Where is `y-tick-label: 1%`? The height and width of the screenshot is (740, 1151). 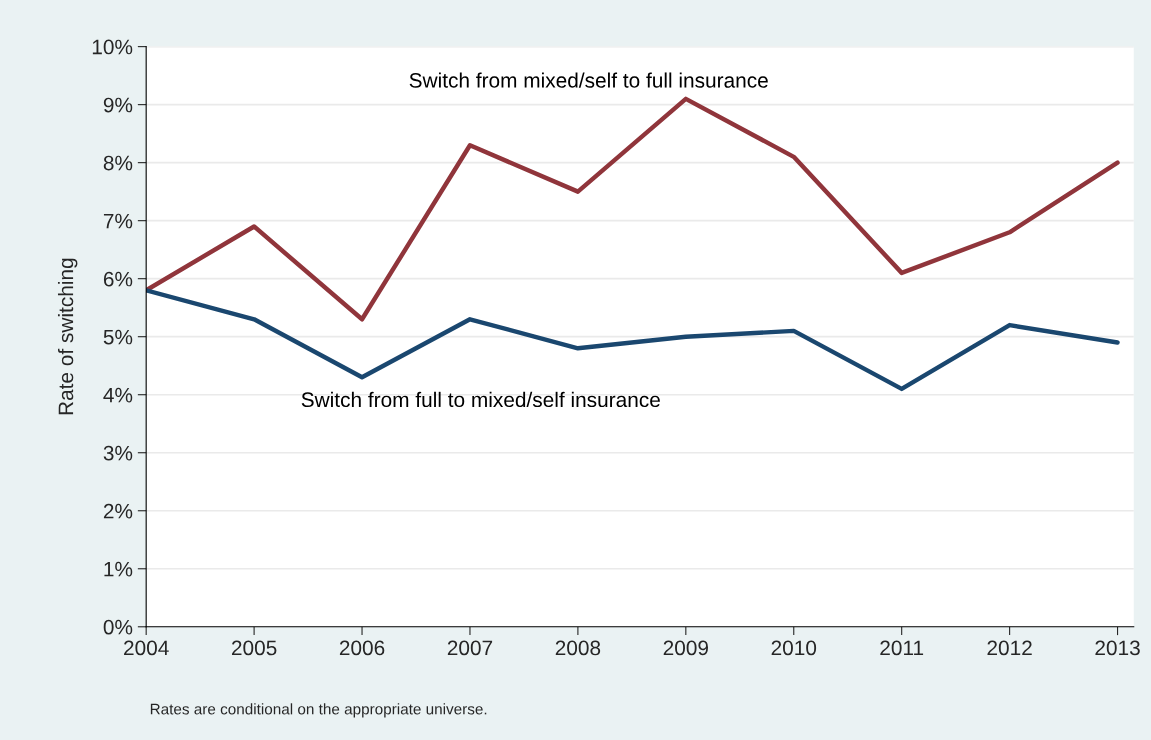 y-tick-label: 1% is located at coordinates (118, 569).